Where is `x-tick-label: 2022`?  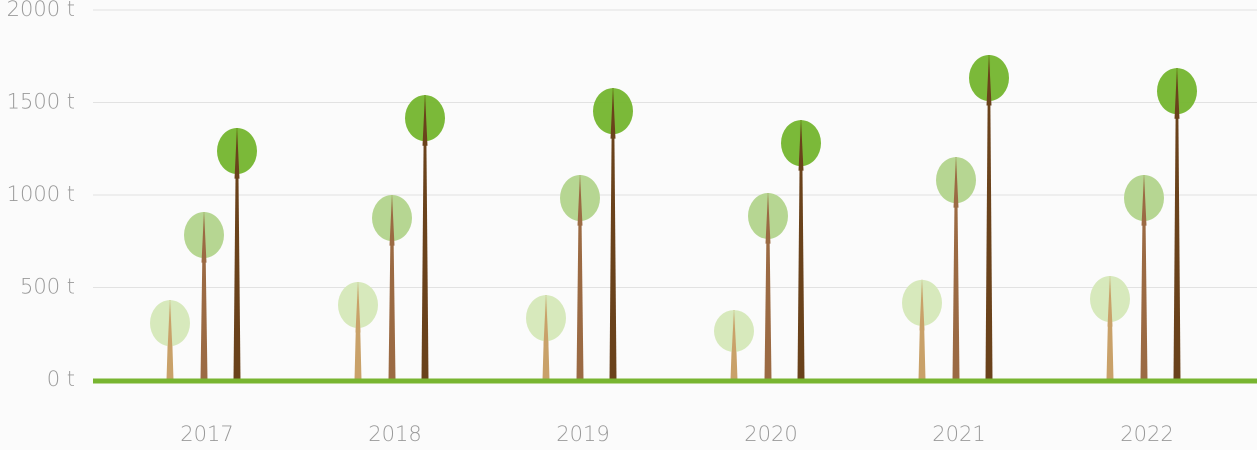 x-tick-label: 2022 is located at coordinates (1146, 434).